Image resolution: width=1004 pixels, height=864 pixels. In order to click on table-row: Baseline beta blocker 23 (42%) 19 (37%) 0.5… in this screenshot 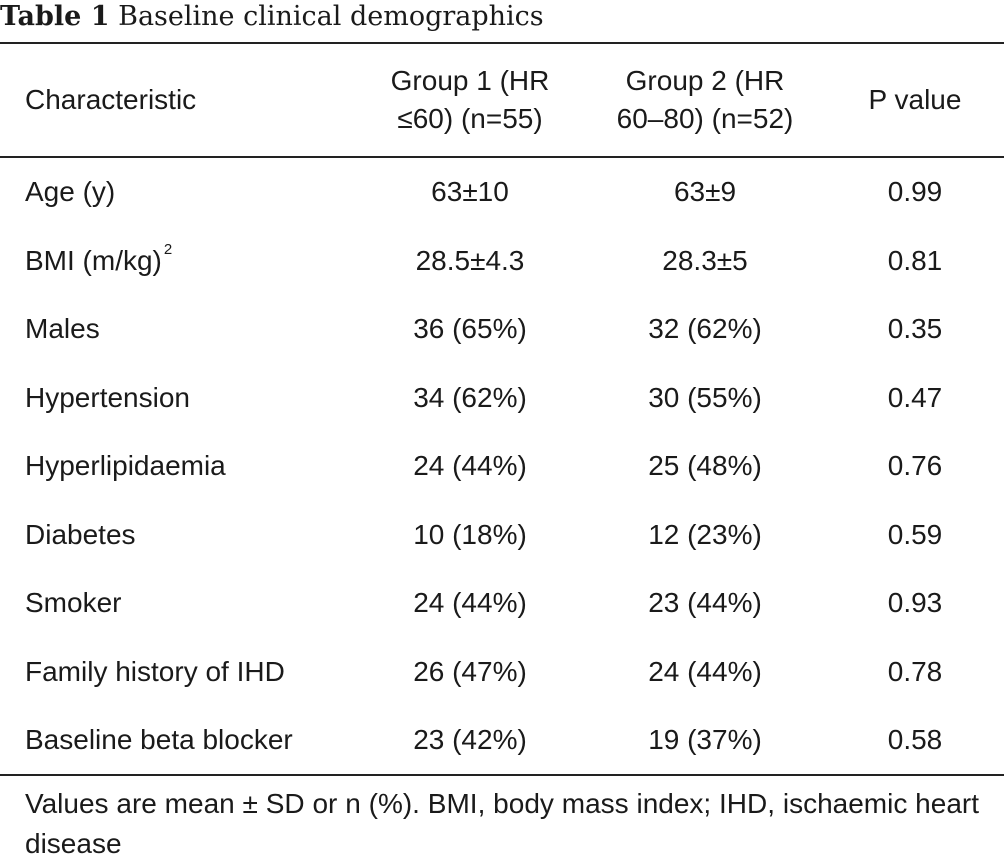, I will do `click(502, 740)`.